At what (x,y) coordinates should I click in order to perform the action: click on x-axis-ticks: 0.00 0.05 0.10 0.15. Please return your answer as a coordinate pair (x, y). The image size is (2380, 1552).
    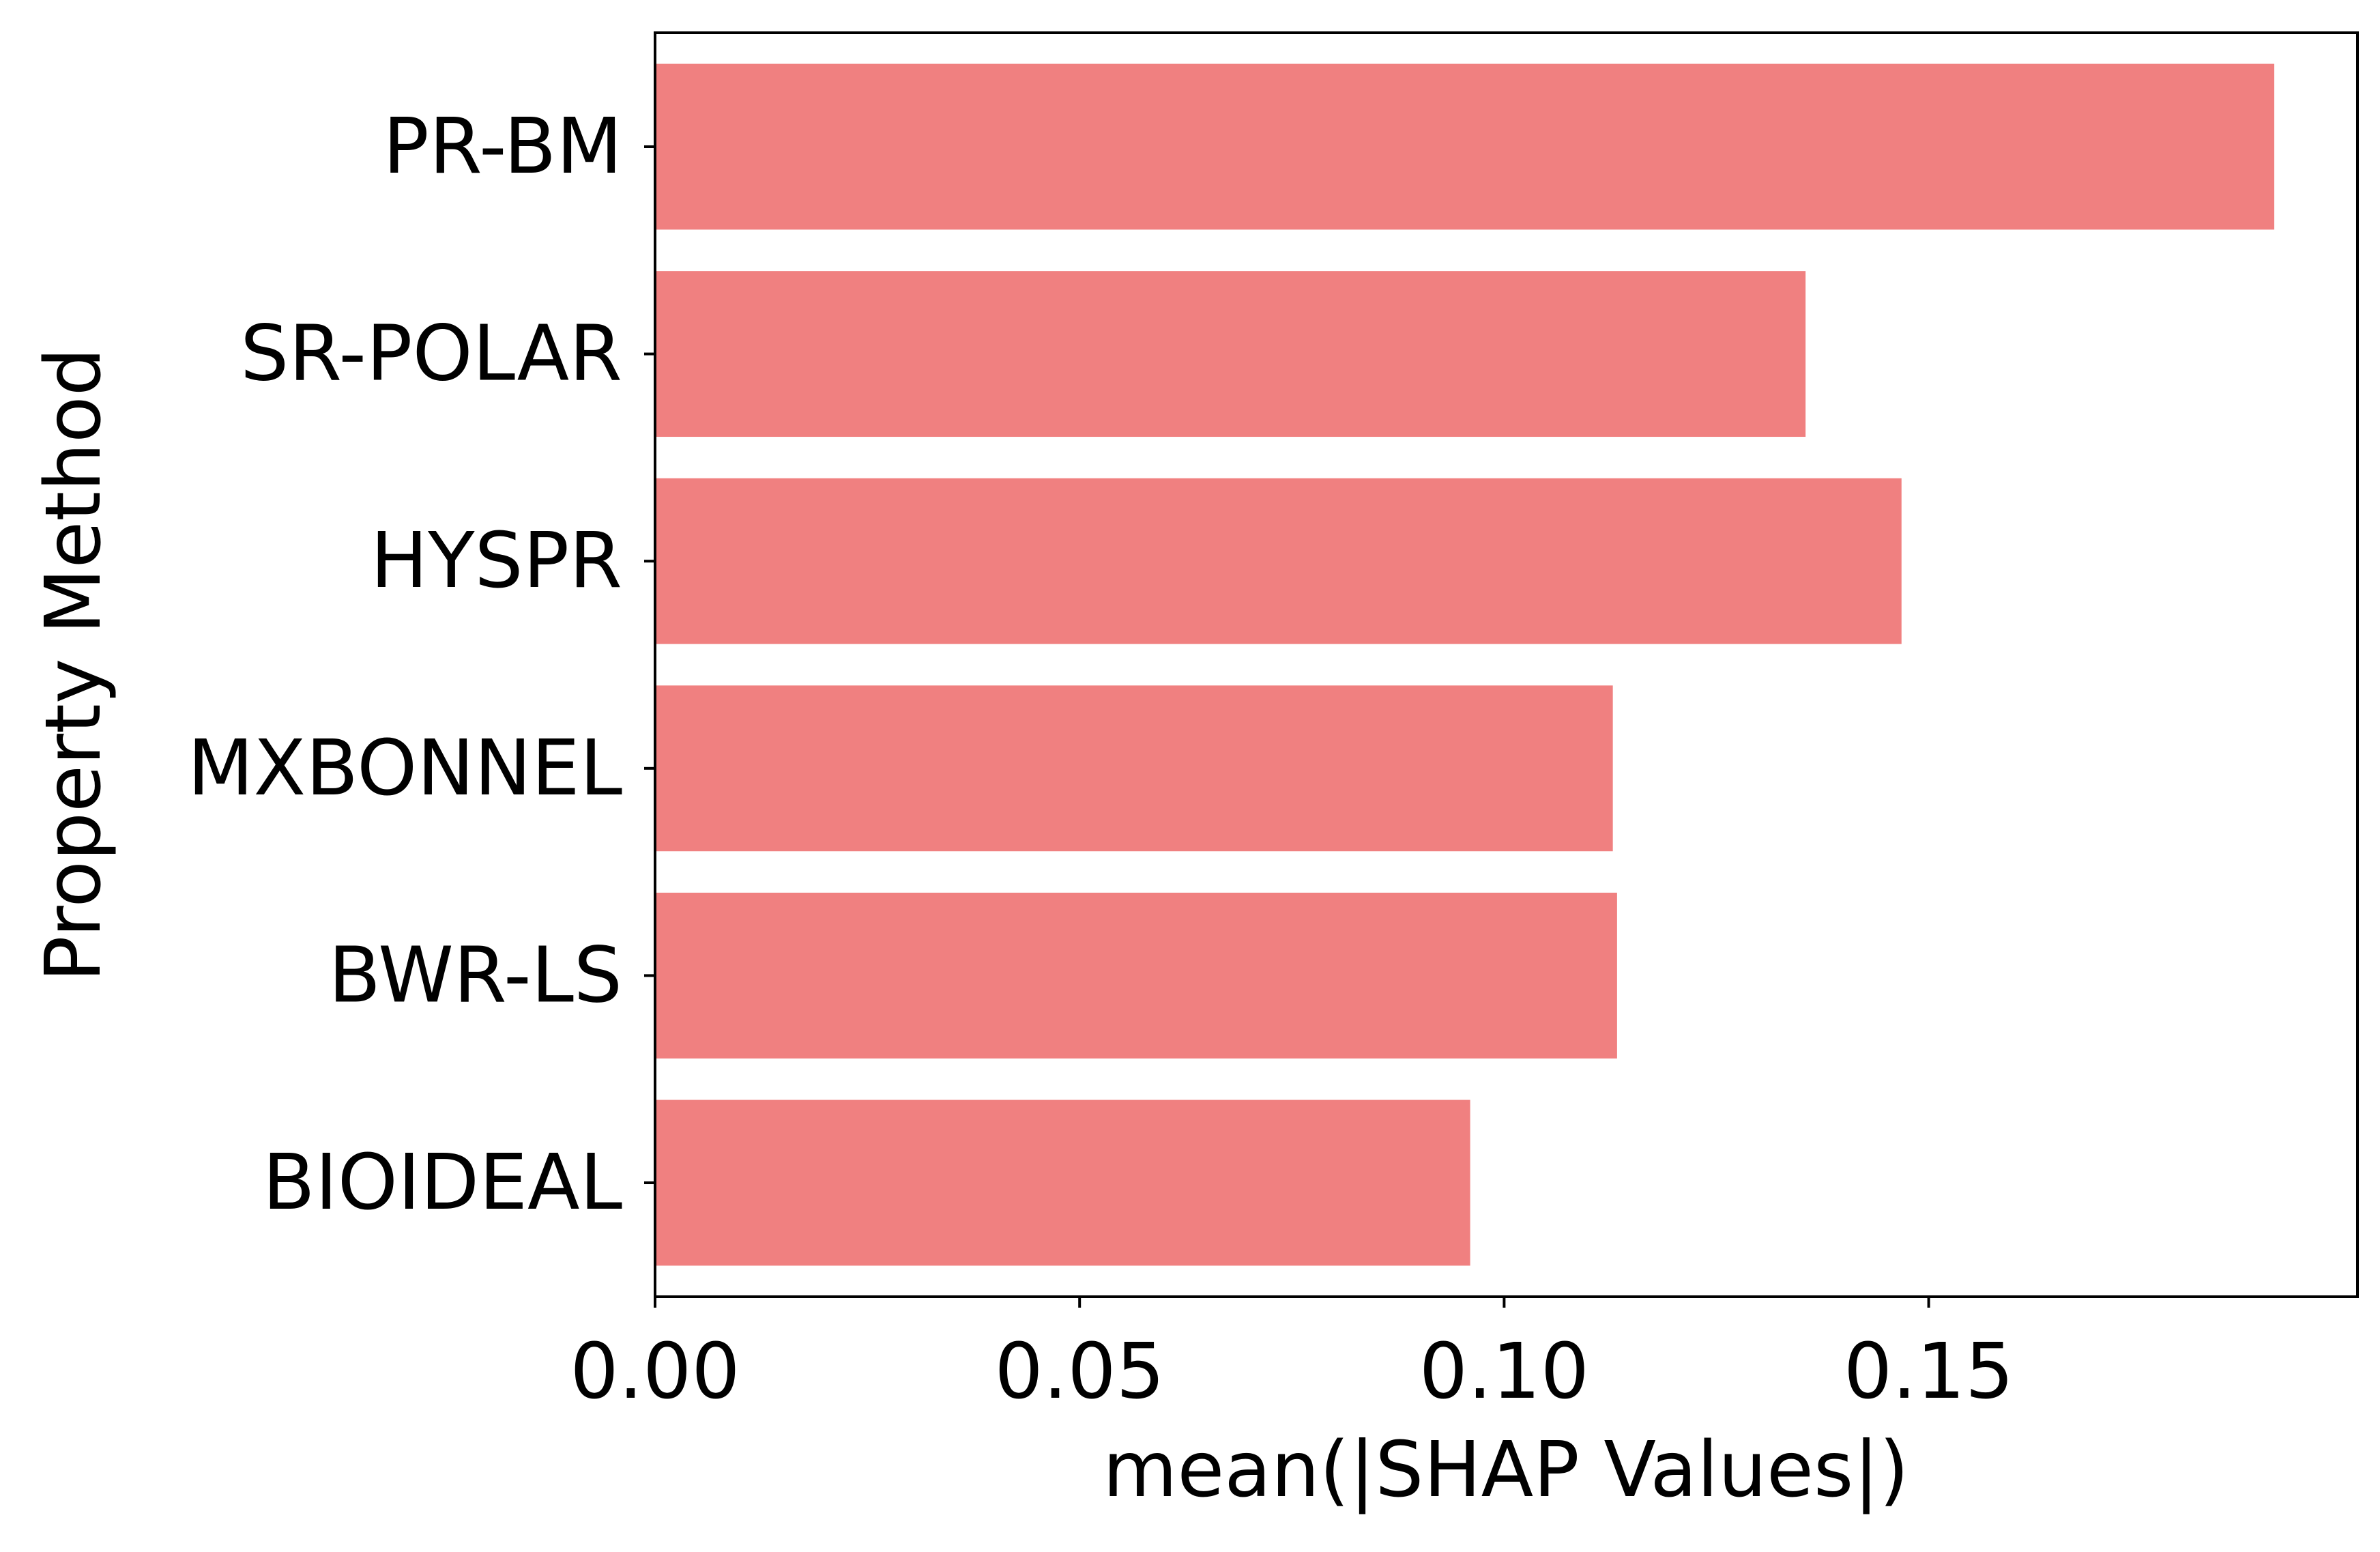
    Looking at the image, I should click on (1292, 1356).